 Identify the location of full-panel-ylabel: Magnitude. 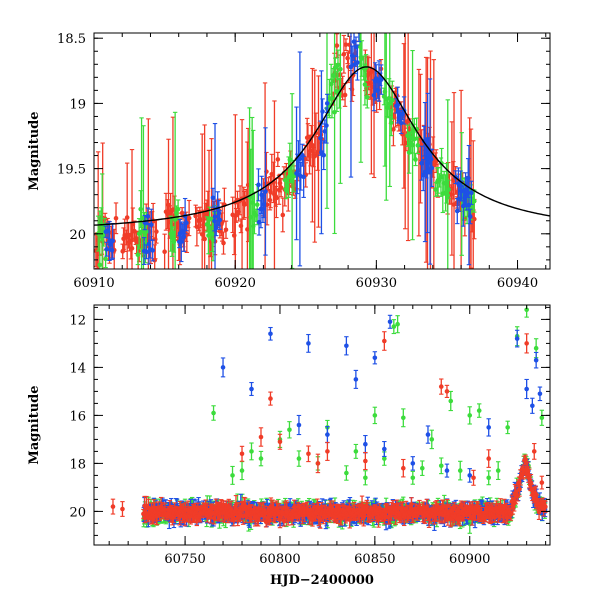
(34, 424).